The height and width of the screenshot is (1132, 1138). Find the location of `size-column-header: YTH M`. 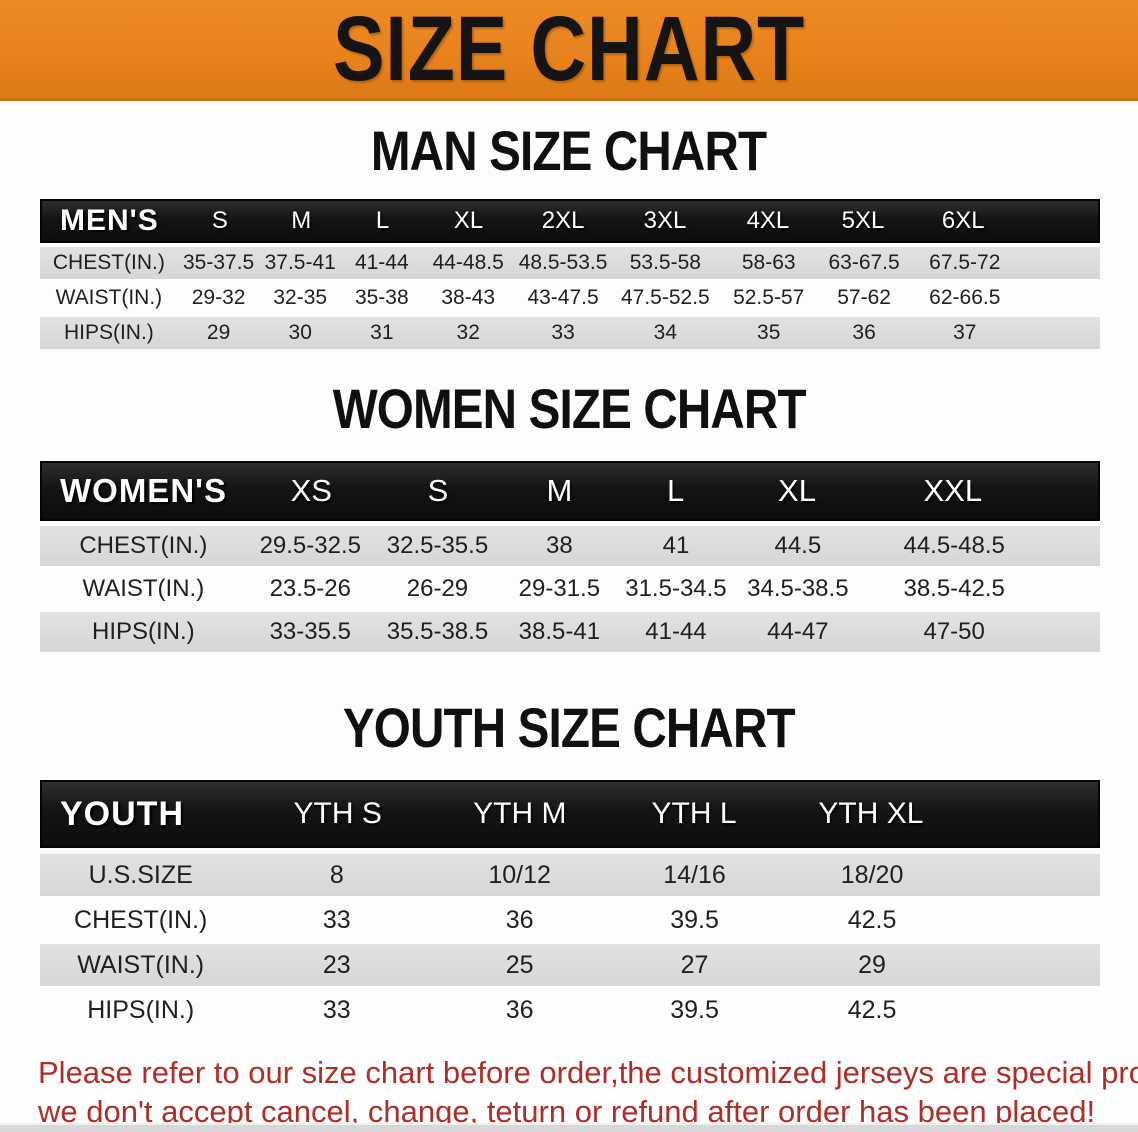

size-column-header: YTH M is located at coordinates (520, 813).